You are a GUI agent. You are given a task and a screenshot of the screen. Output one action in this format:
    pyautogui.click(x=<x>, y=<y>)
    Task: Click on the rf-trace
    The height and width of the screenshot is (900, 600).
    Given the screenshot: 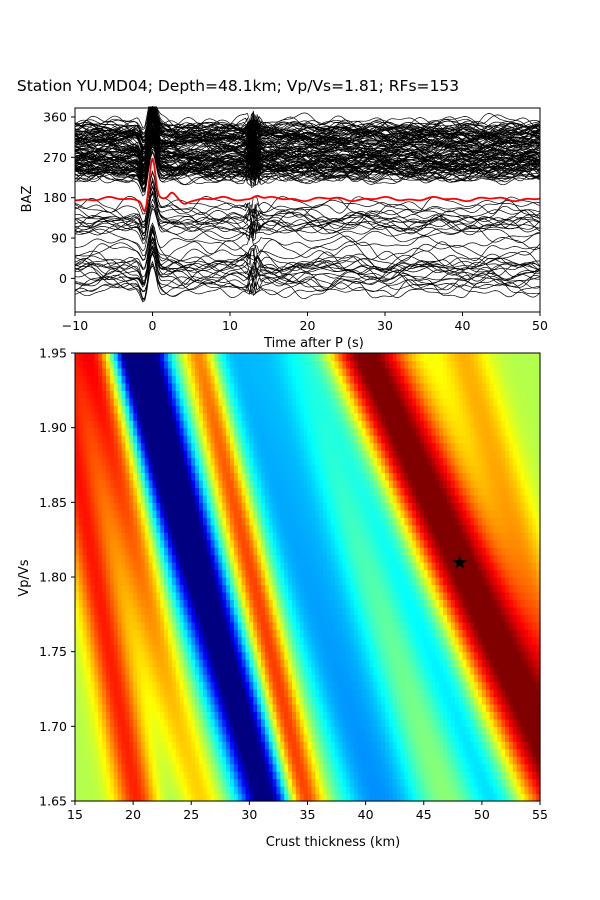 What is the action you would take?
    pyautogui.click(x=307, y=160)
    